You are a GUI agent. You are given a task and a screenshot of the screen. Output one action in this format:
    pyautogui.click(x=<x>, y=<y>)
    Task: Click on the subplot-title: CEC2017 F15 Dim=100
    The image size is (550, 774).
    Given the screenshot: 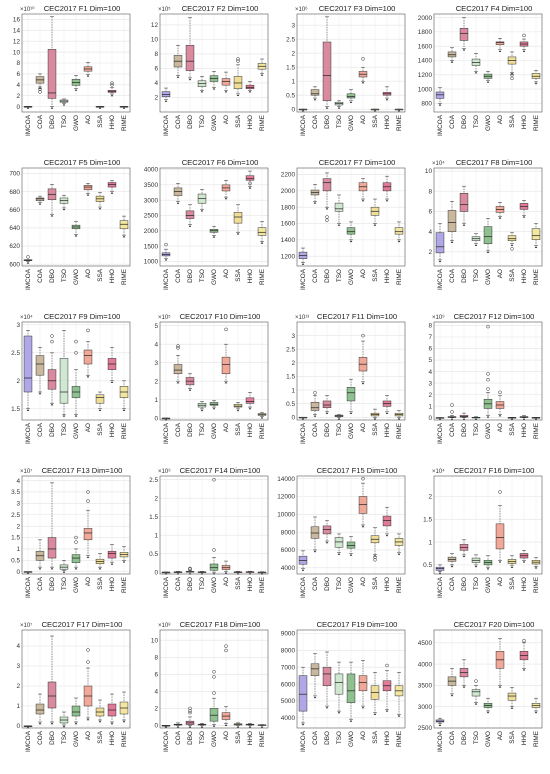 What is the action you would take?
    pyautogui.click(x=357, y=470)
    